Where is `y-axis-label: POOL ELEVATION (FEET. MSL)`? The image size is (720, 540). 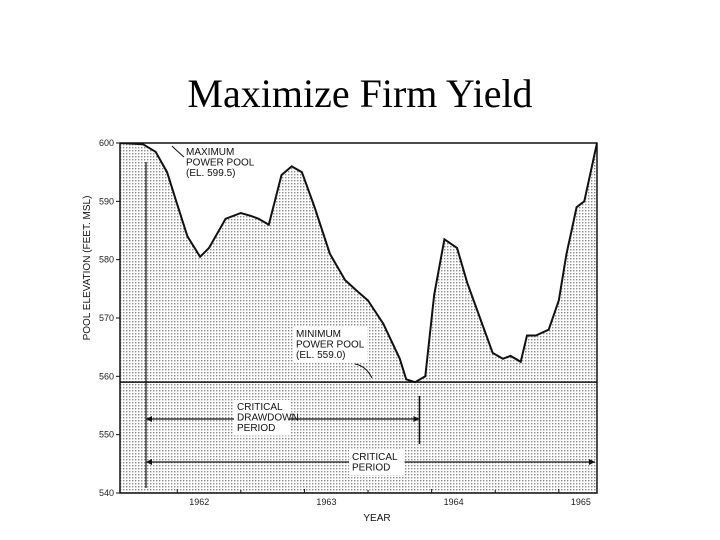 y-axis-label: POOL ELEVATION (FEET. MSL) is located at coordinates (87, 268).